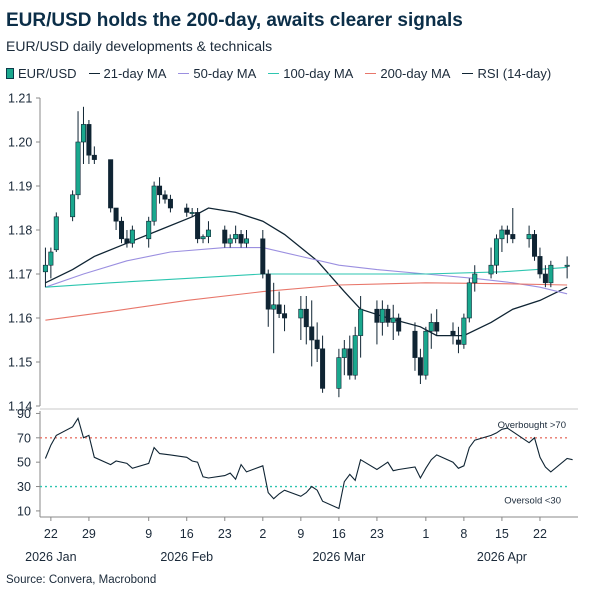  What do you see at coordinates (89, 534) in the screenshot?
I see `x-tick-label: 29` at bounding box center [89, 534].